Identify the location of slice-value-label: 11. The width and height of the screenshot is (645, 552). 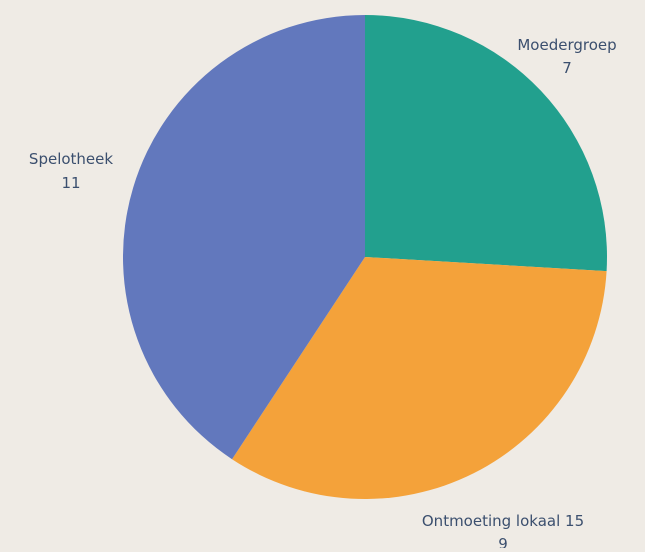
(70, 183).